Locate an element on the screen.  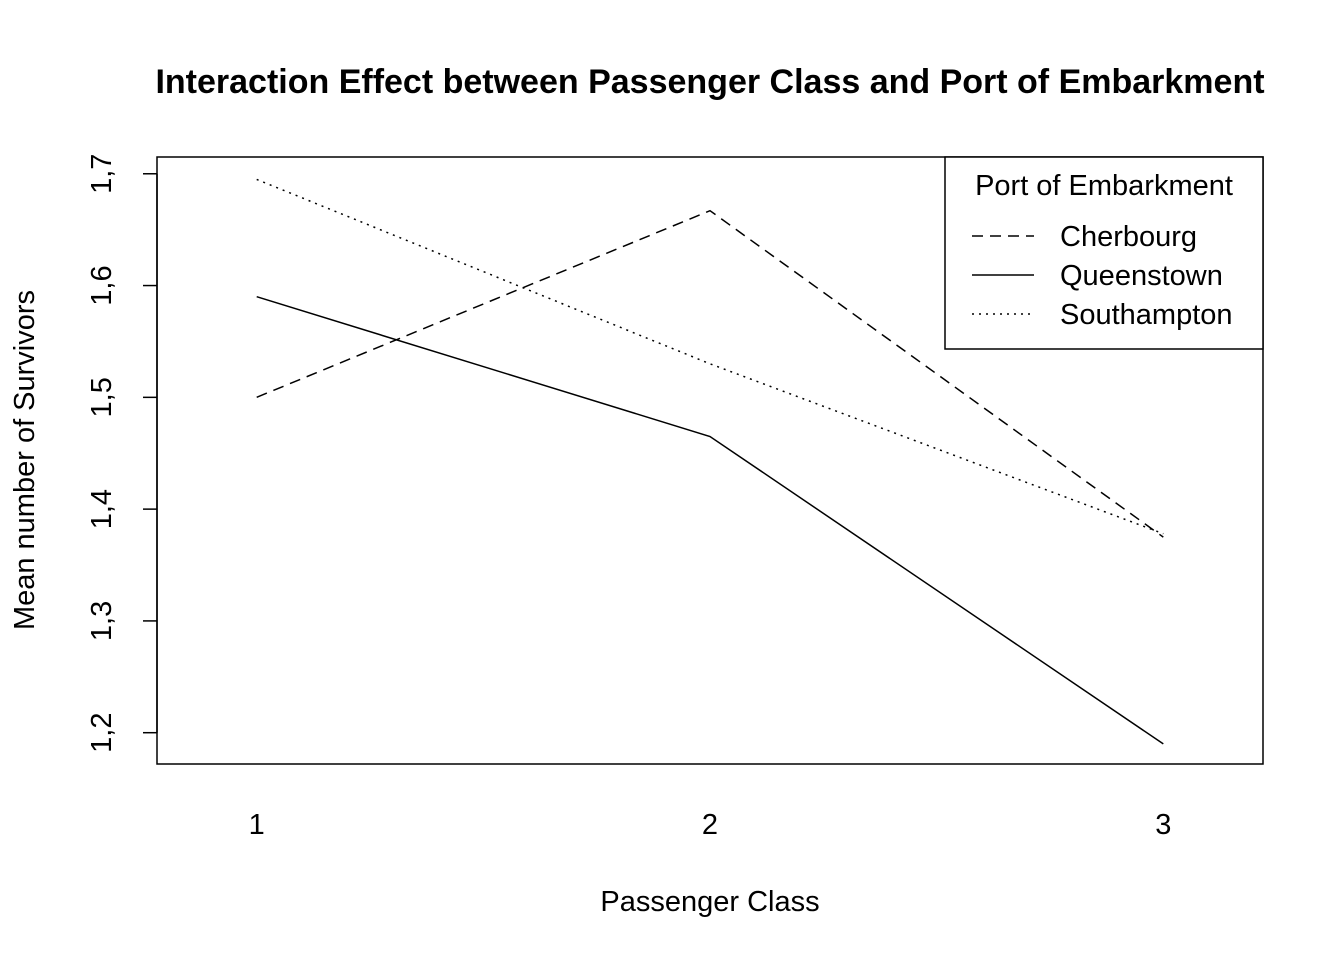
x-axis: 1 2 3 is located at coordinates (710, 825).